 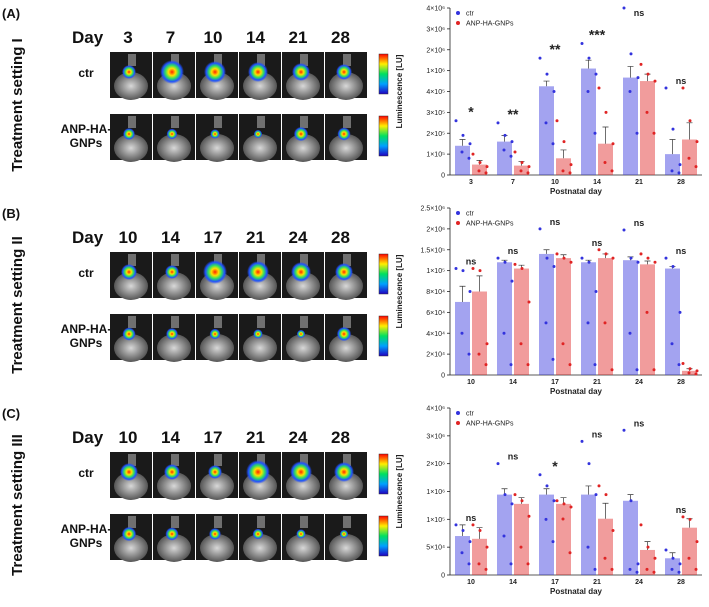 What do you see at coordinates (576, 591) in the screenshot?
I see `x-axis-title: Postnatal day` at bounding box center [576, 591].